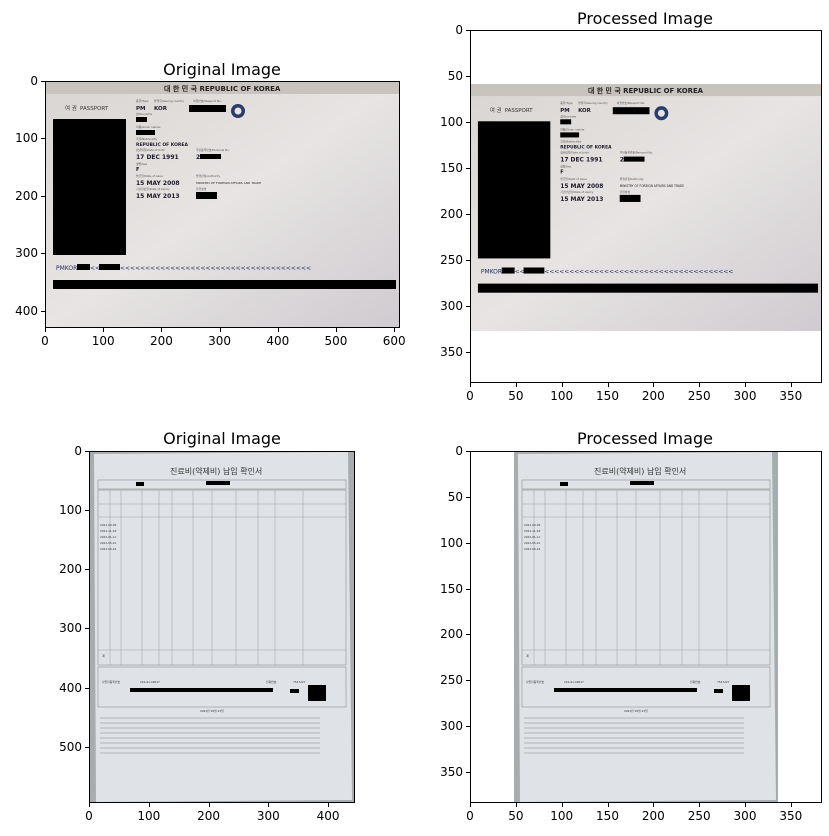 The width and height of the screenshot is (829, 836). I want to click on x-tick-label: 400, so click(278, 341).